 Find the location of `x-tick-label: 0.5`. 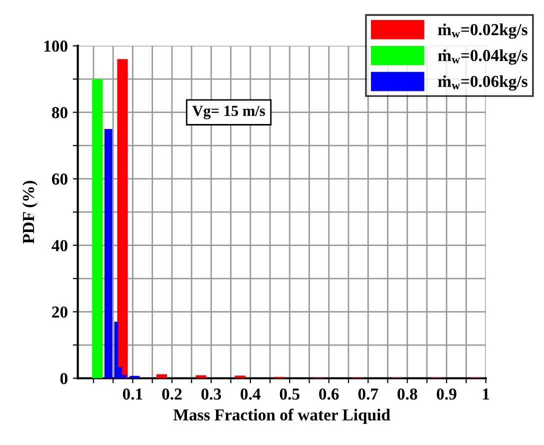

x-tick-label: 0.5 is located at coordinates (290, 394).